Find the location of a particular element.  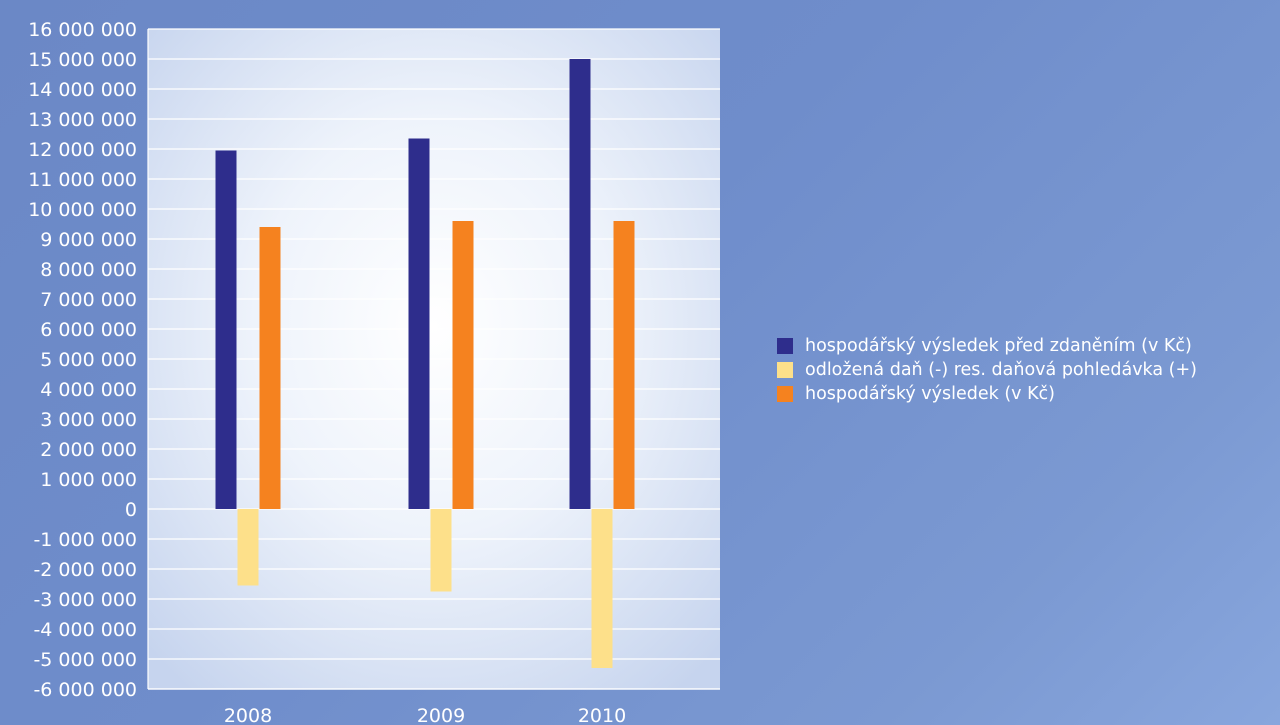

y-tick-label: 9 000 000 is located at coordinates (88, 240).